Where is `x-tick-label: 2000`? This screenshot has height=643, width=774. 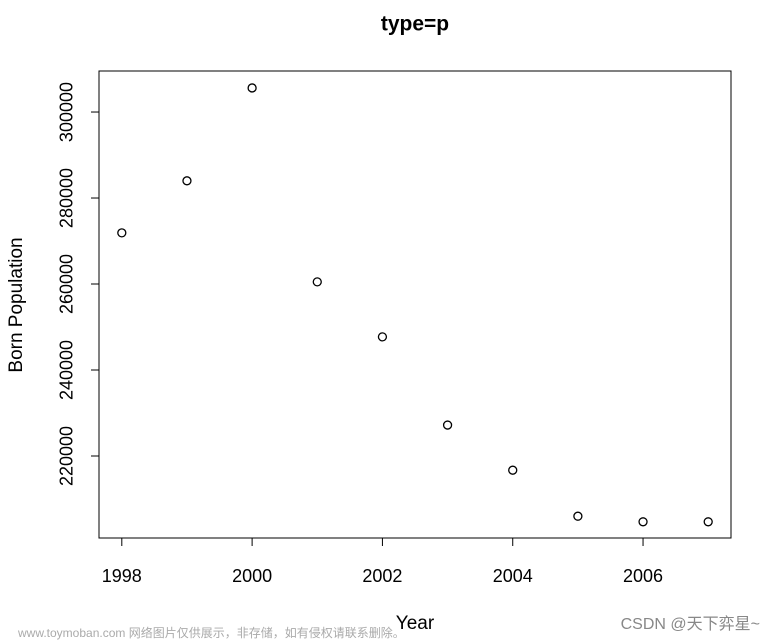
x-tick-label: 2000 is located at coordinates (252, 576).